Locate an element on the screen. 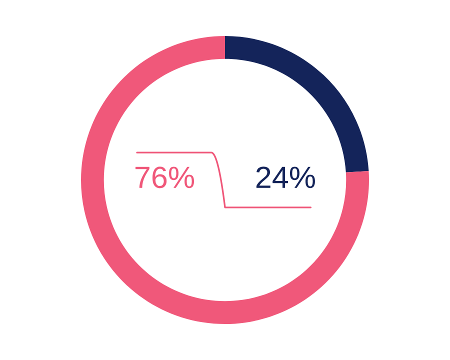 The height and width of the screenshot is (360, 450). data-label: 24% is located at coordinates (285, 177).